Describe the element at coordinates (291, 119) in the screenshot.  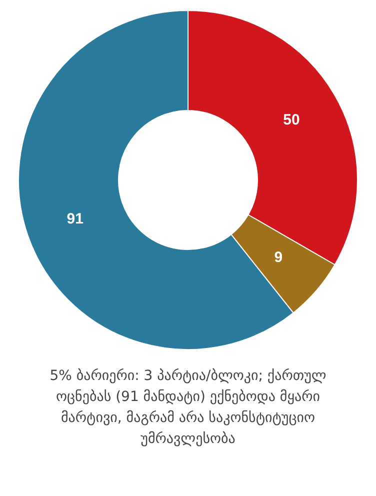
I see `data-label: 50` at that location.